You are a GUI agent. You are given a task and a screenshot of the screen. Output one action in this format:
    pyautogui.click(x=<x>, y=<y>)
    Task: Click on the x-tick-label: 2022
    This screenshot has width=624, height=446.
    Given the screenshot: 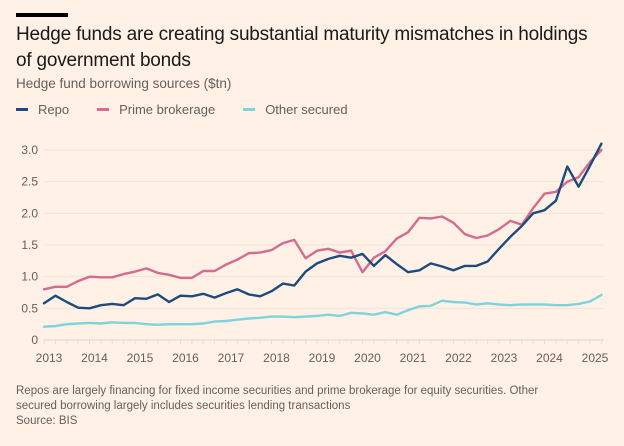 What is the action you would take?
    pyautogui.click(x=458, y=358)
    